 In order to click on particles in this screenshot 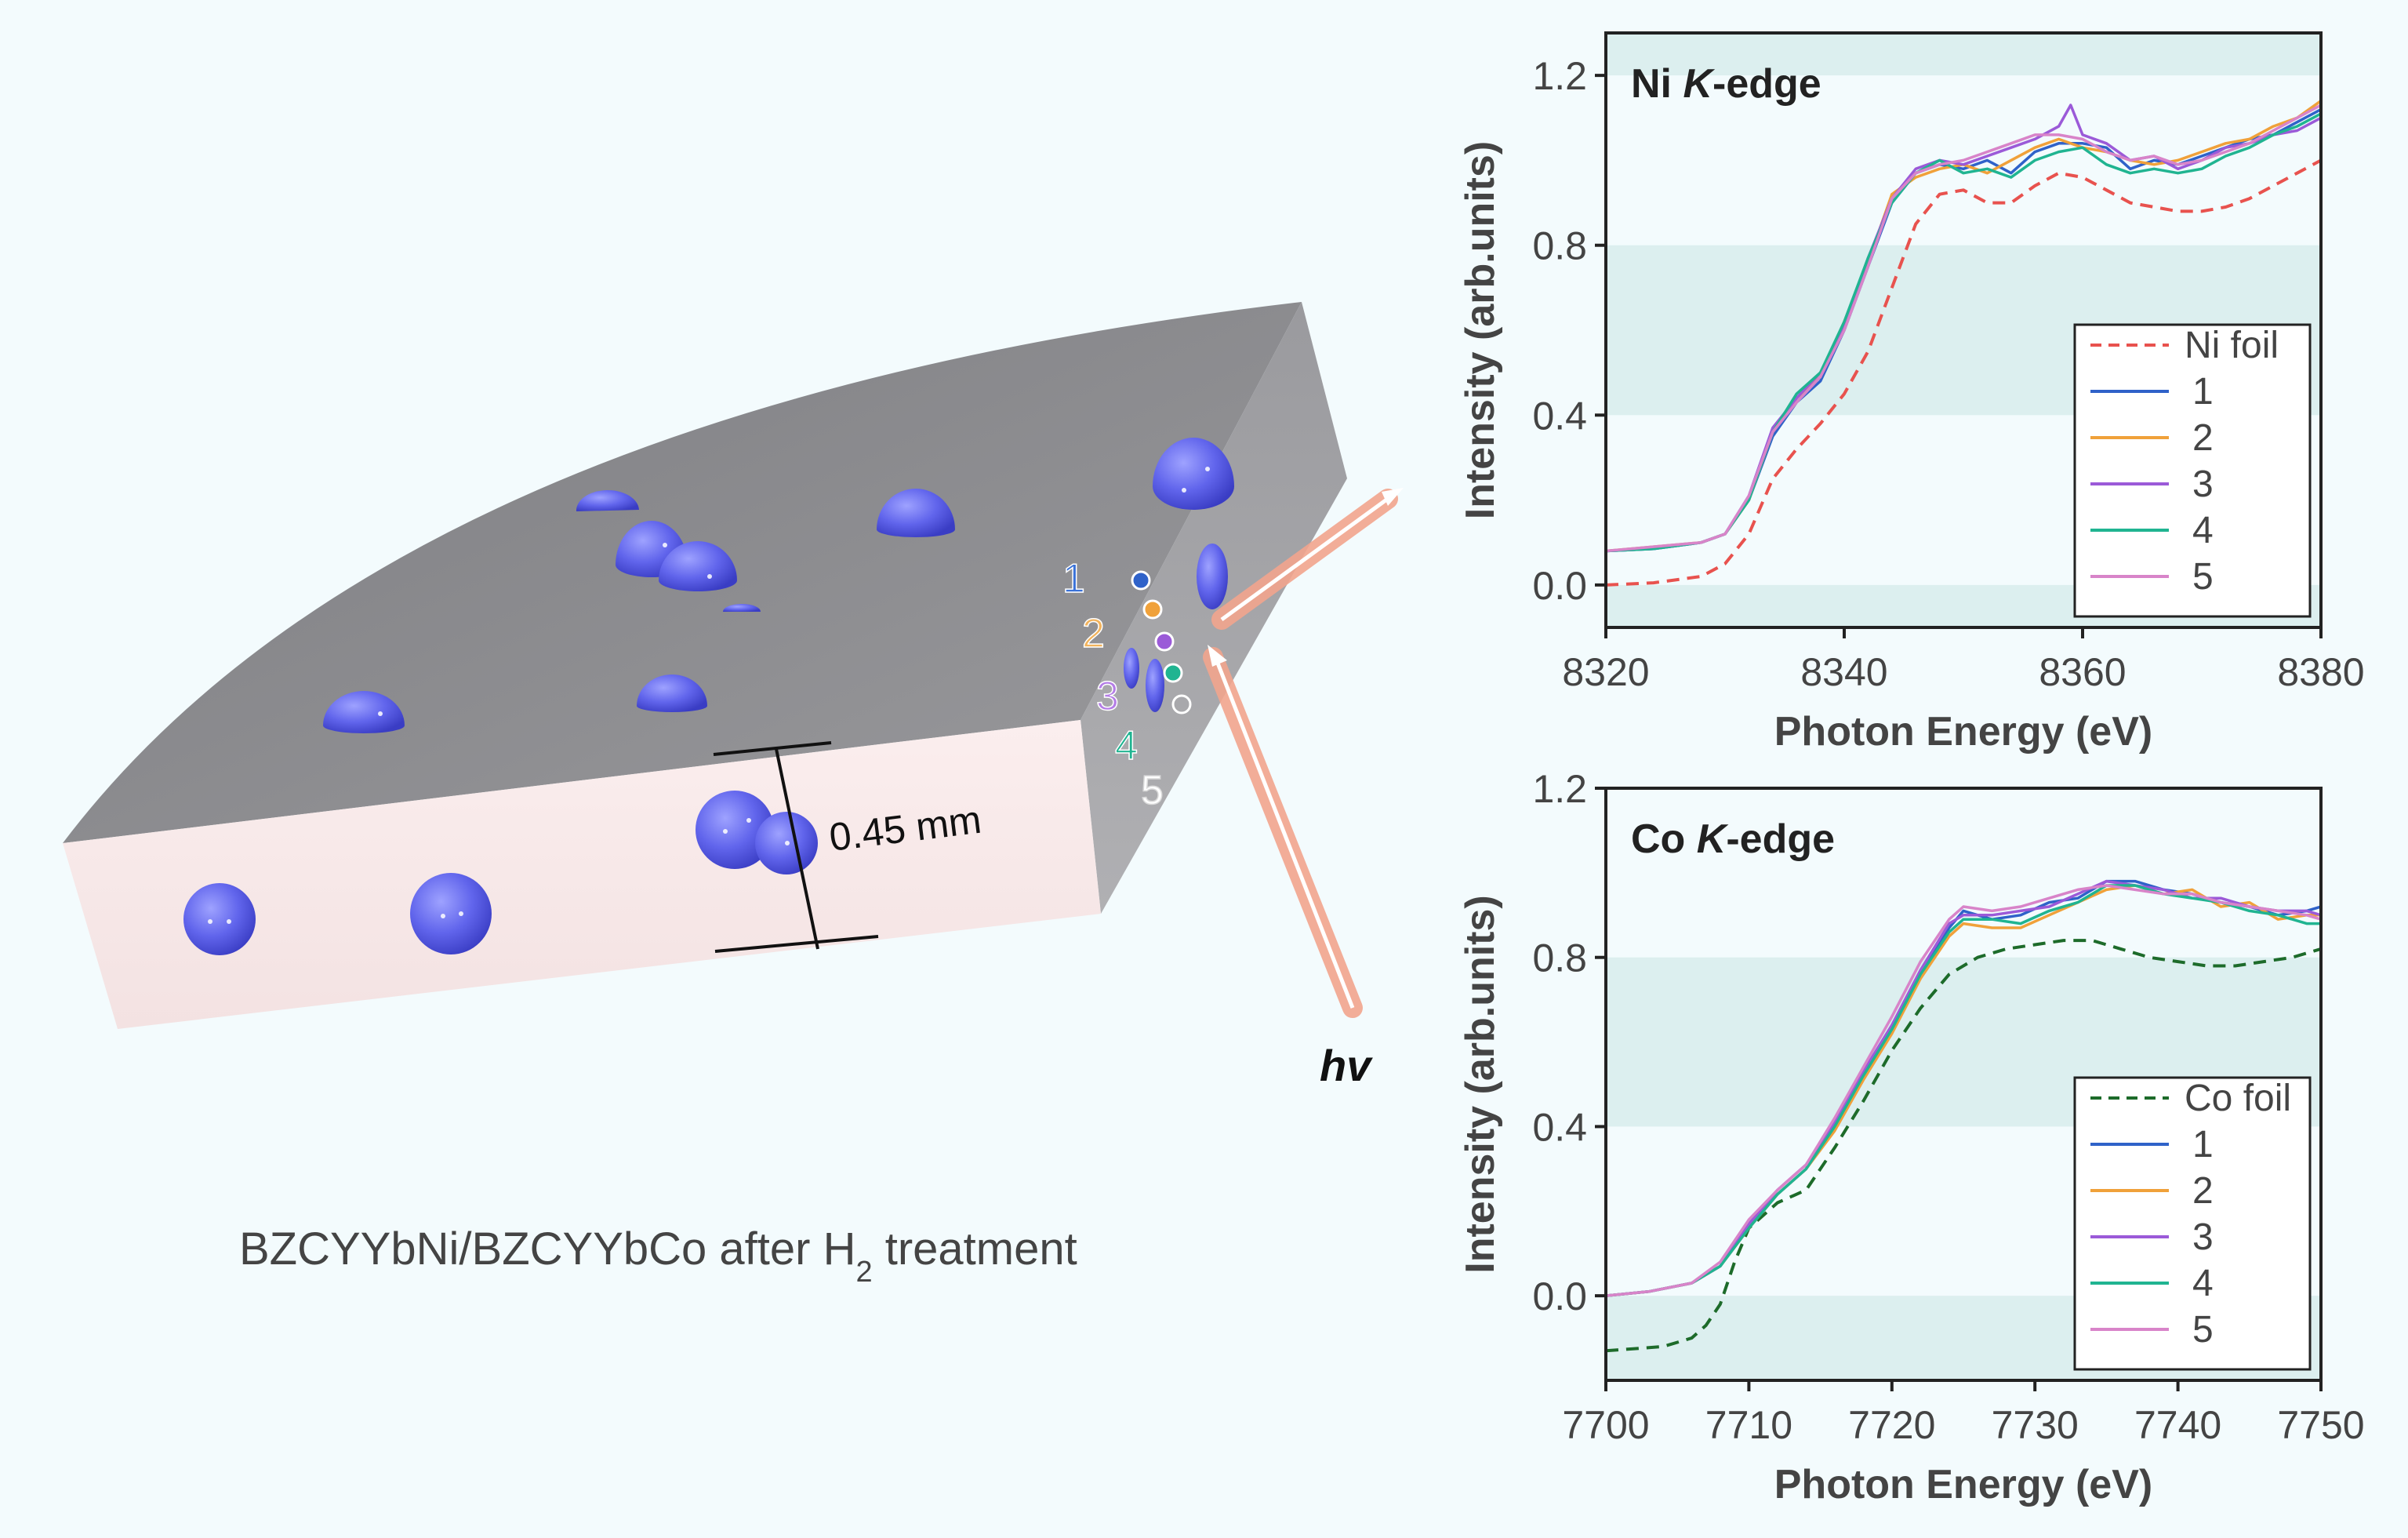, I will do `click(708, 696)`.